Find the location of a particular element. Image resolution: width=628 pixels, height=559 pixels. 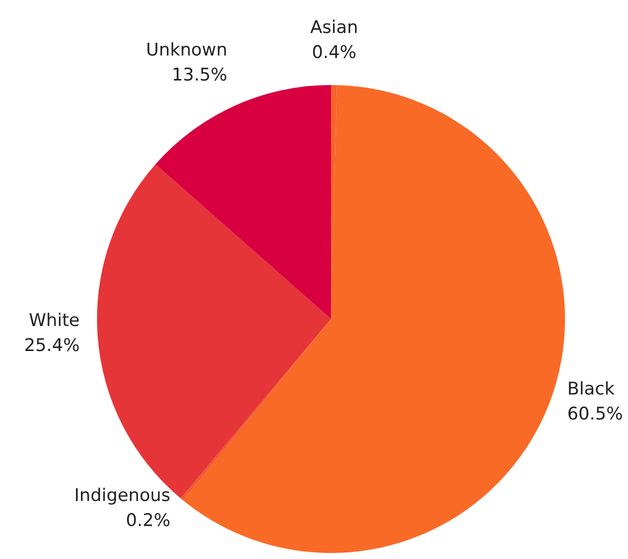

pie-slice is located at coordinates (243, 202).